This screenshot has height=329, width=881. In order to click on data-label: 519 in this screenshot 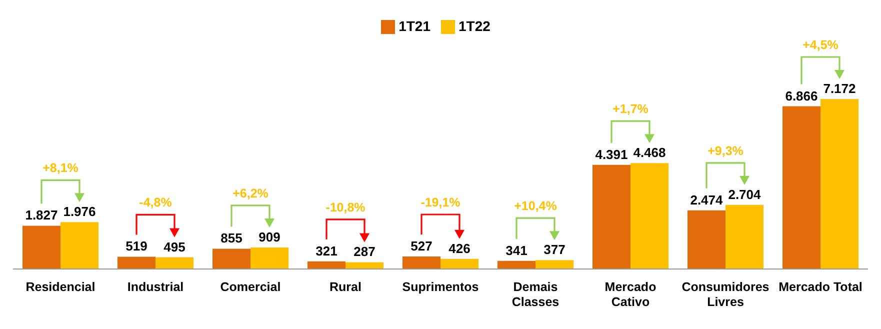, I will do `click(137, 246)`.